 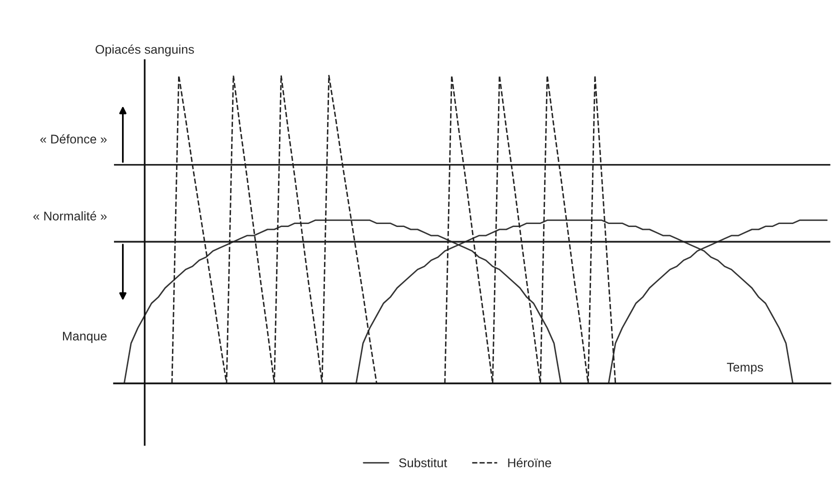 What do you see at coordinates (85, 338) in the screenshot?
I see `text: Manque` at bounding box center [85, 338].